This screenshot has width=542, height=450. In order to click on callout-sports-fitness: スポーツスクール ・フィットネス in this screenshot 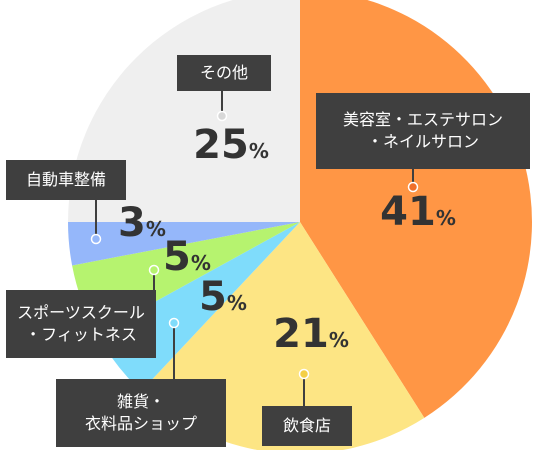, I will do `click(81, 324)`.